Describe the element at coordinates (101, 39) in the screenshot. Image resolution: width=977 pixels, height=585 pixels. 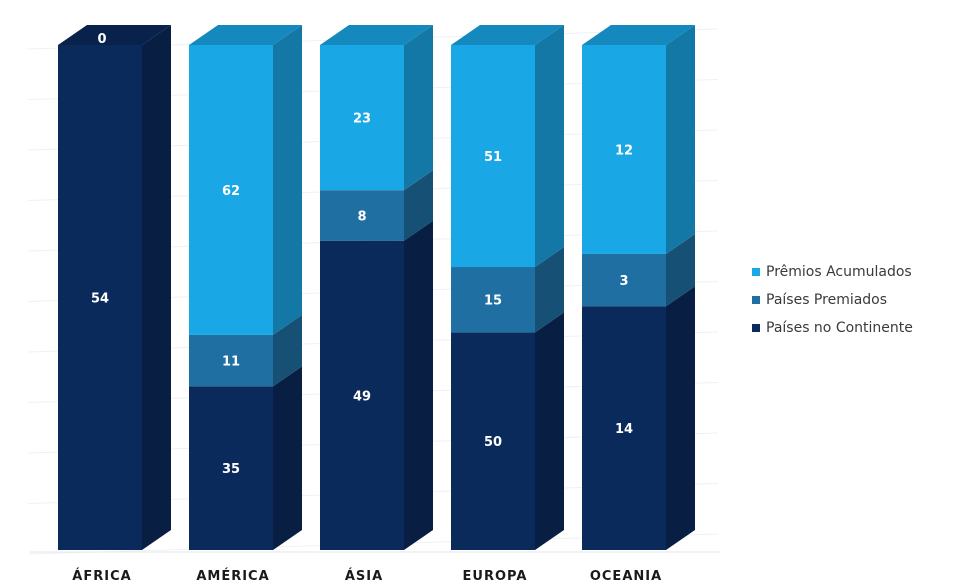
I see `data-label-1-0: 0` at that location.